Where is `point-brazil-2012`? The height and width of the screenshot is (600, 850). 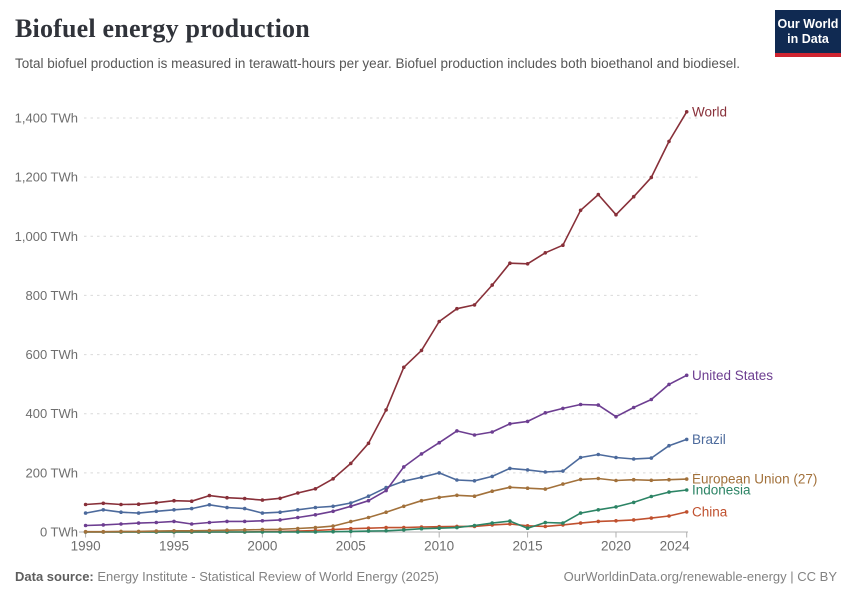 point-brazil-2012 is located at coordinates (474, 481).